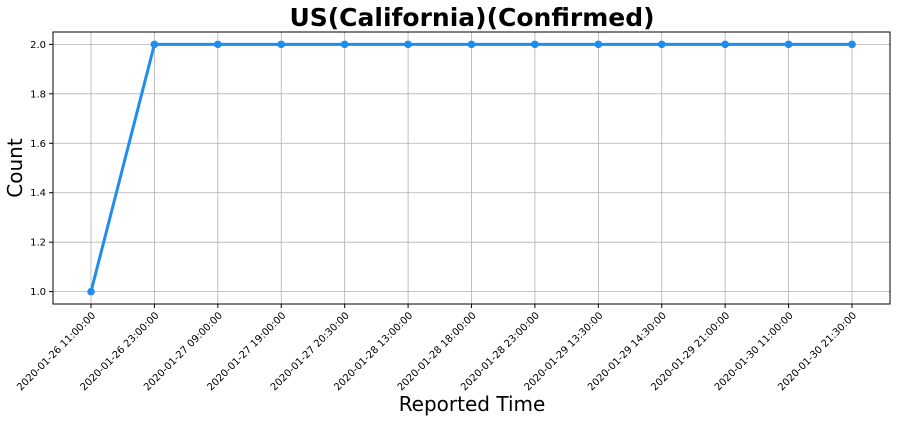 Image resolution: width=900 pixels, height=422 pixels. What do you see at coordinates (38, 292) in the screenshot?
I see `y-tick-label: 1.0` at bounding box center [38, 292].